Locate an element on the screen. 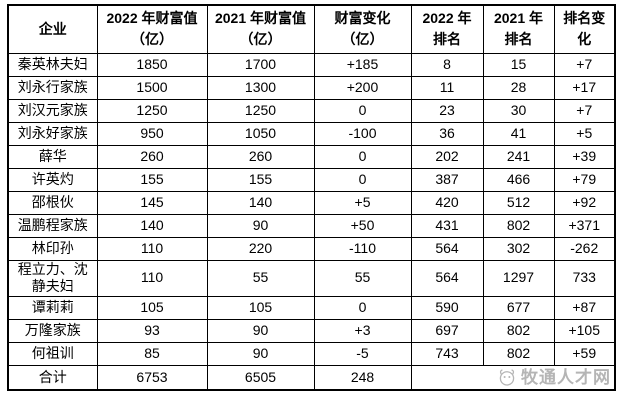 The height and width of the screenshot is (401, 622). enterprise-name-cell: 邵根伙 is located at coordinates (52, 202).